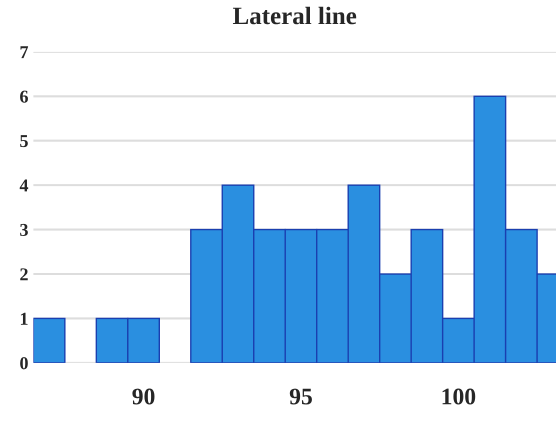 Image resolution: width=556 pixels, height=432 pixels. I want to click on y-tick-label: 7, so click(24, 52).